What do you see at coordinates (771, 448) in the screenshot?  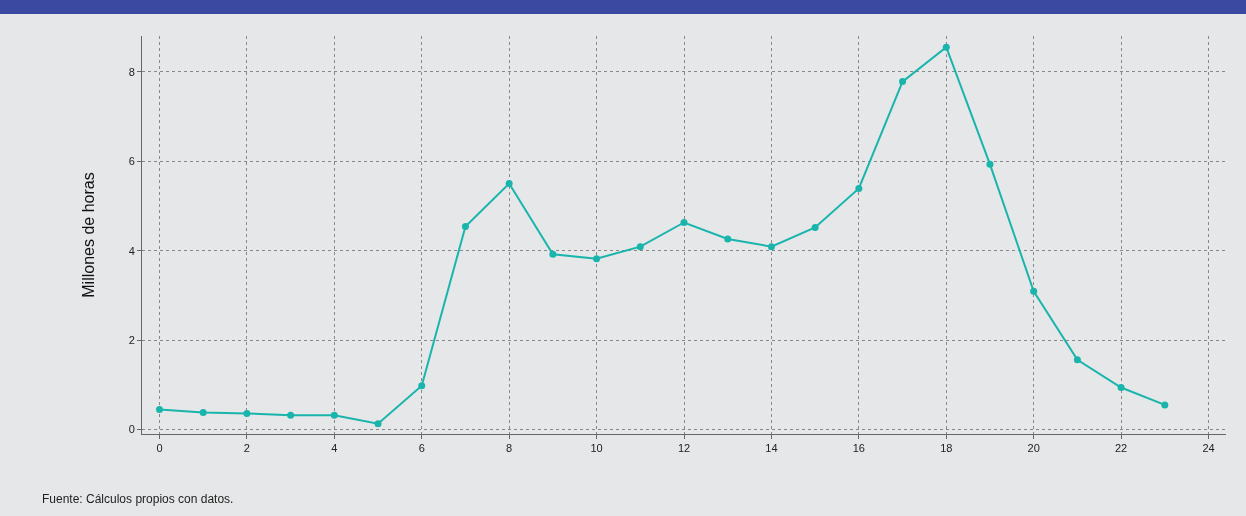 I see `x-tick-label: 14` at bounding box center [771, 448].